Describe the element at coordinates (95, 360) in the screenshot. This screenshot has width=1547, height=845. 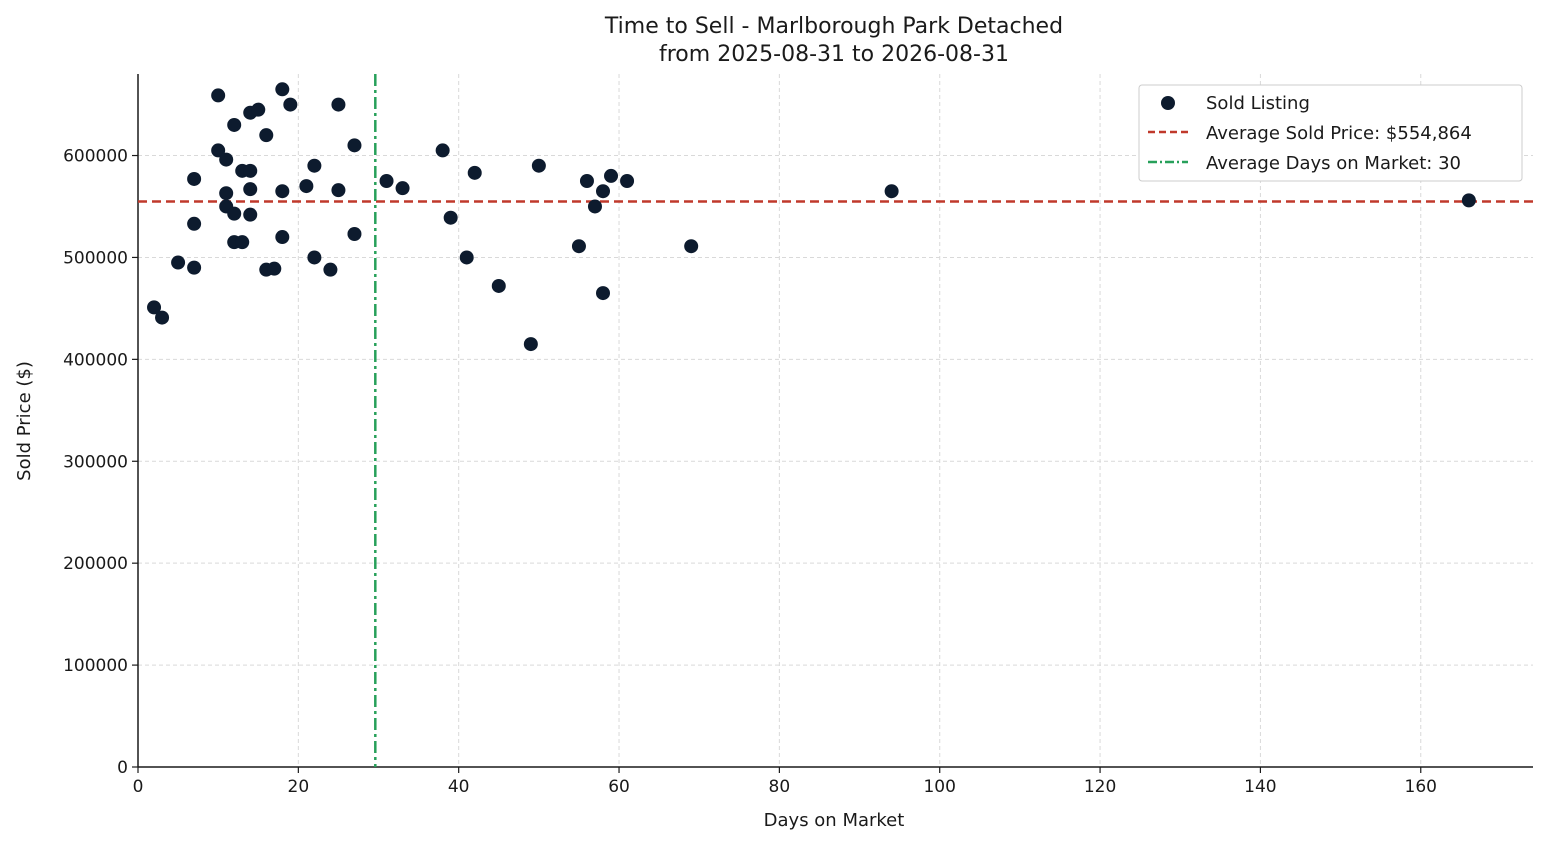
I see `y-tick-label: 400000` at that location.